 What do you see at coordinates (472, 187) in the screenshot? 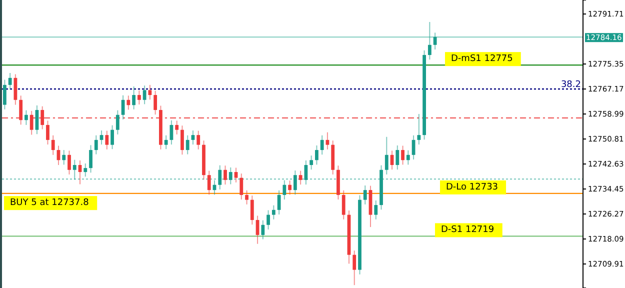
I see `ref-line-label: D-Lo 12733` at bounding box center [472, 187].